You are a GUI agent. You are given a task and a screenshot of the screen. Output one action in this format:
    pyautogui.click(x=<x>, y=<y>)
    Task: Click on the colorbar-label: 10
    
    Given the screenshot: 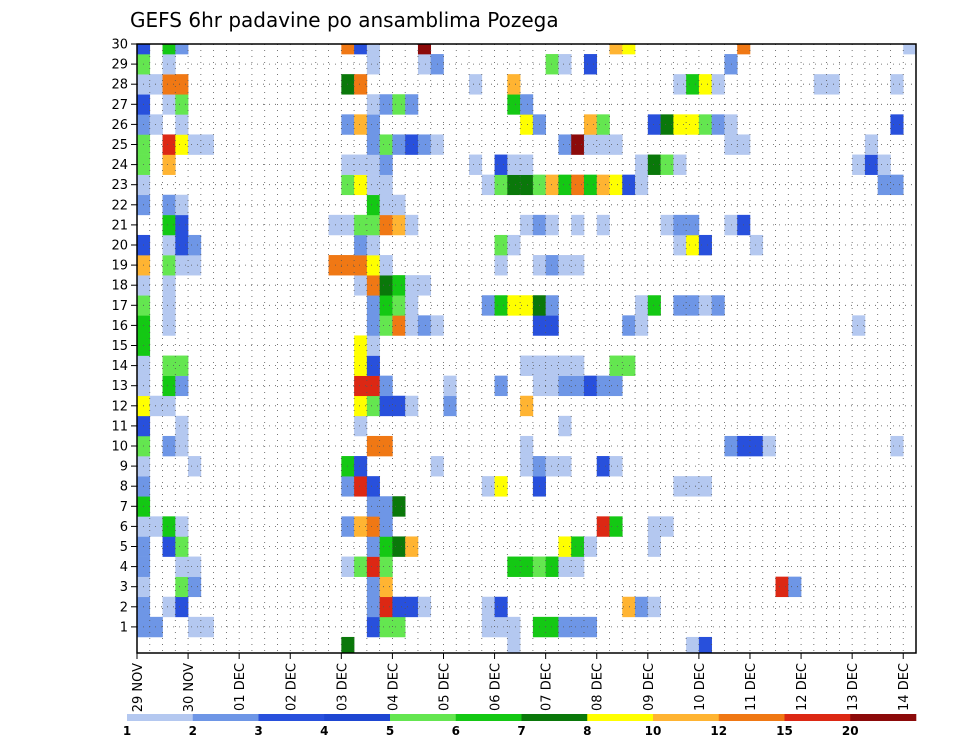 What is the action you would take?
    pyautogui.click(x=653, y=731)
    